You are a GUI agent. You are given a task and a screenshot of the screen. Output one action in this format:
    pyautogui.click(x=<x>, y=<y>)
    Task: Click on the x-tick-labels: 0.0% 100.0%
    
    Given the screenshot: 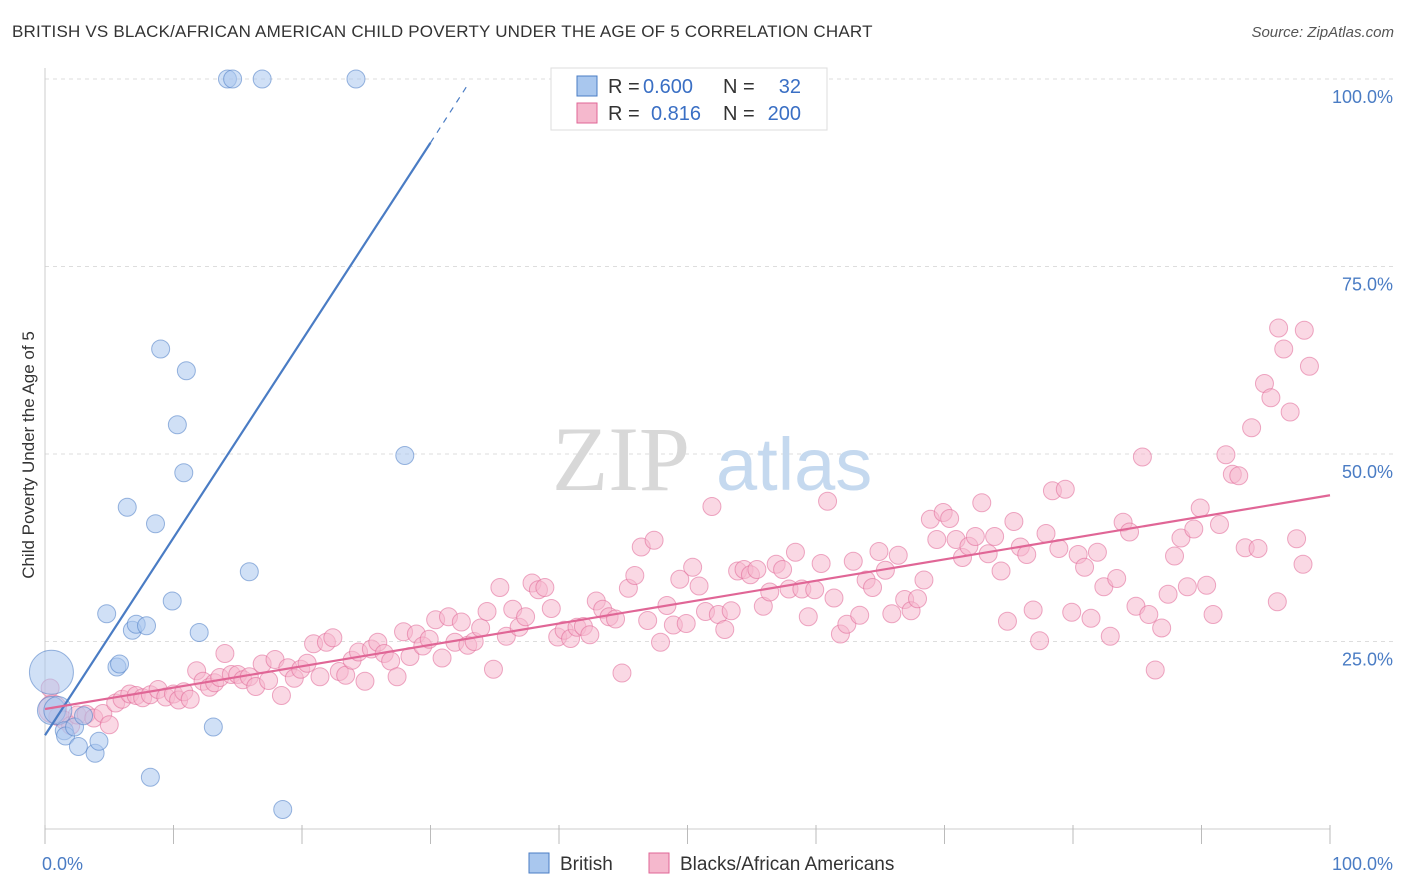 What is the action you would take?
    pyautogui.click(x=717, y=864)
    